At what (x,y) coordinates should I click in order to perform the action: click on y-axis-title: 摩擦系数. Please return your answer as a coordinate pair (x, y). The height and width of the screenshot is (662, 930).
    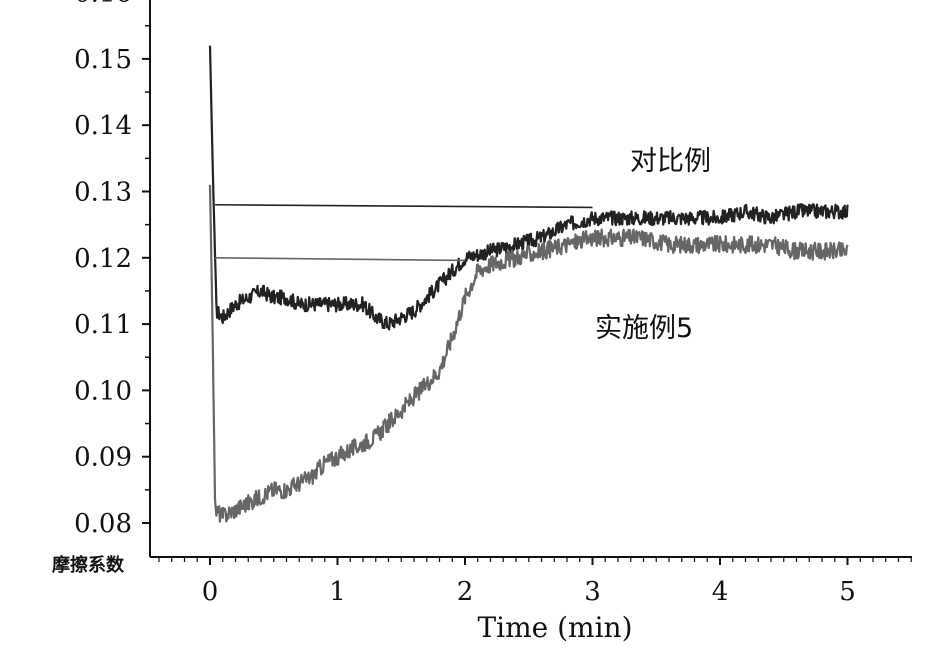
    Looking at the image, I should click on (88, 565).